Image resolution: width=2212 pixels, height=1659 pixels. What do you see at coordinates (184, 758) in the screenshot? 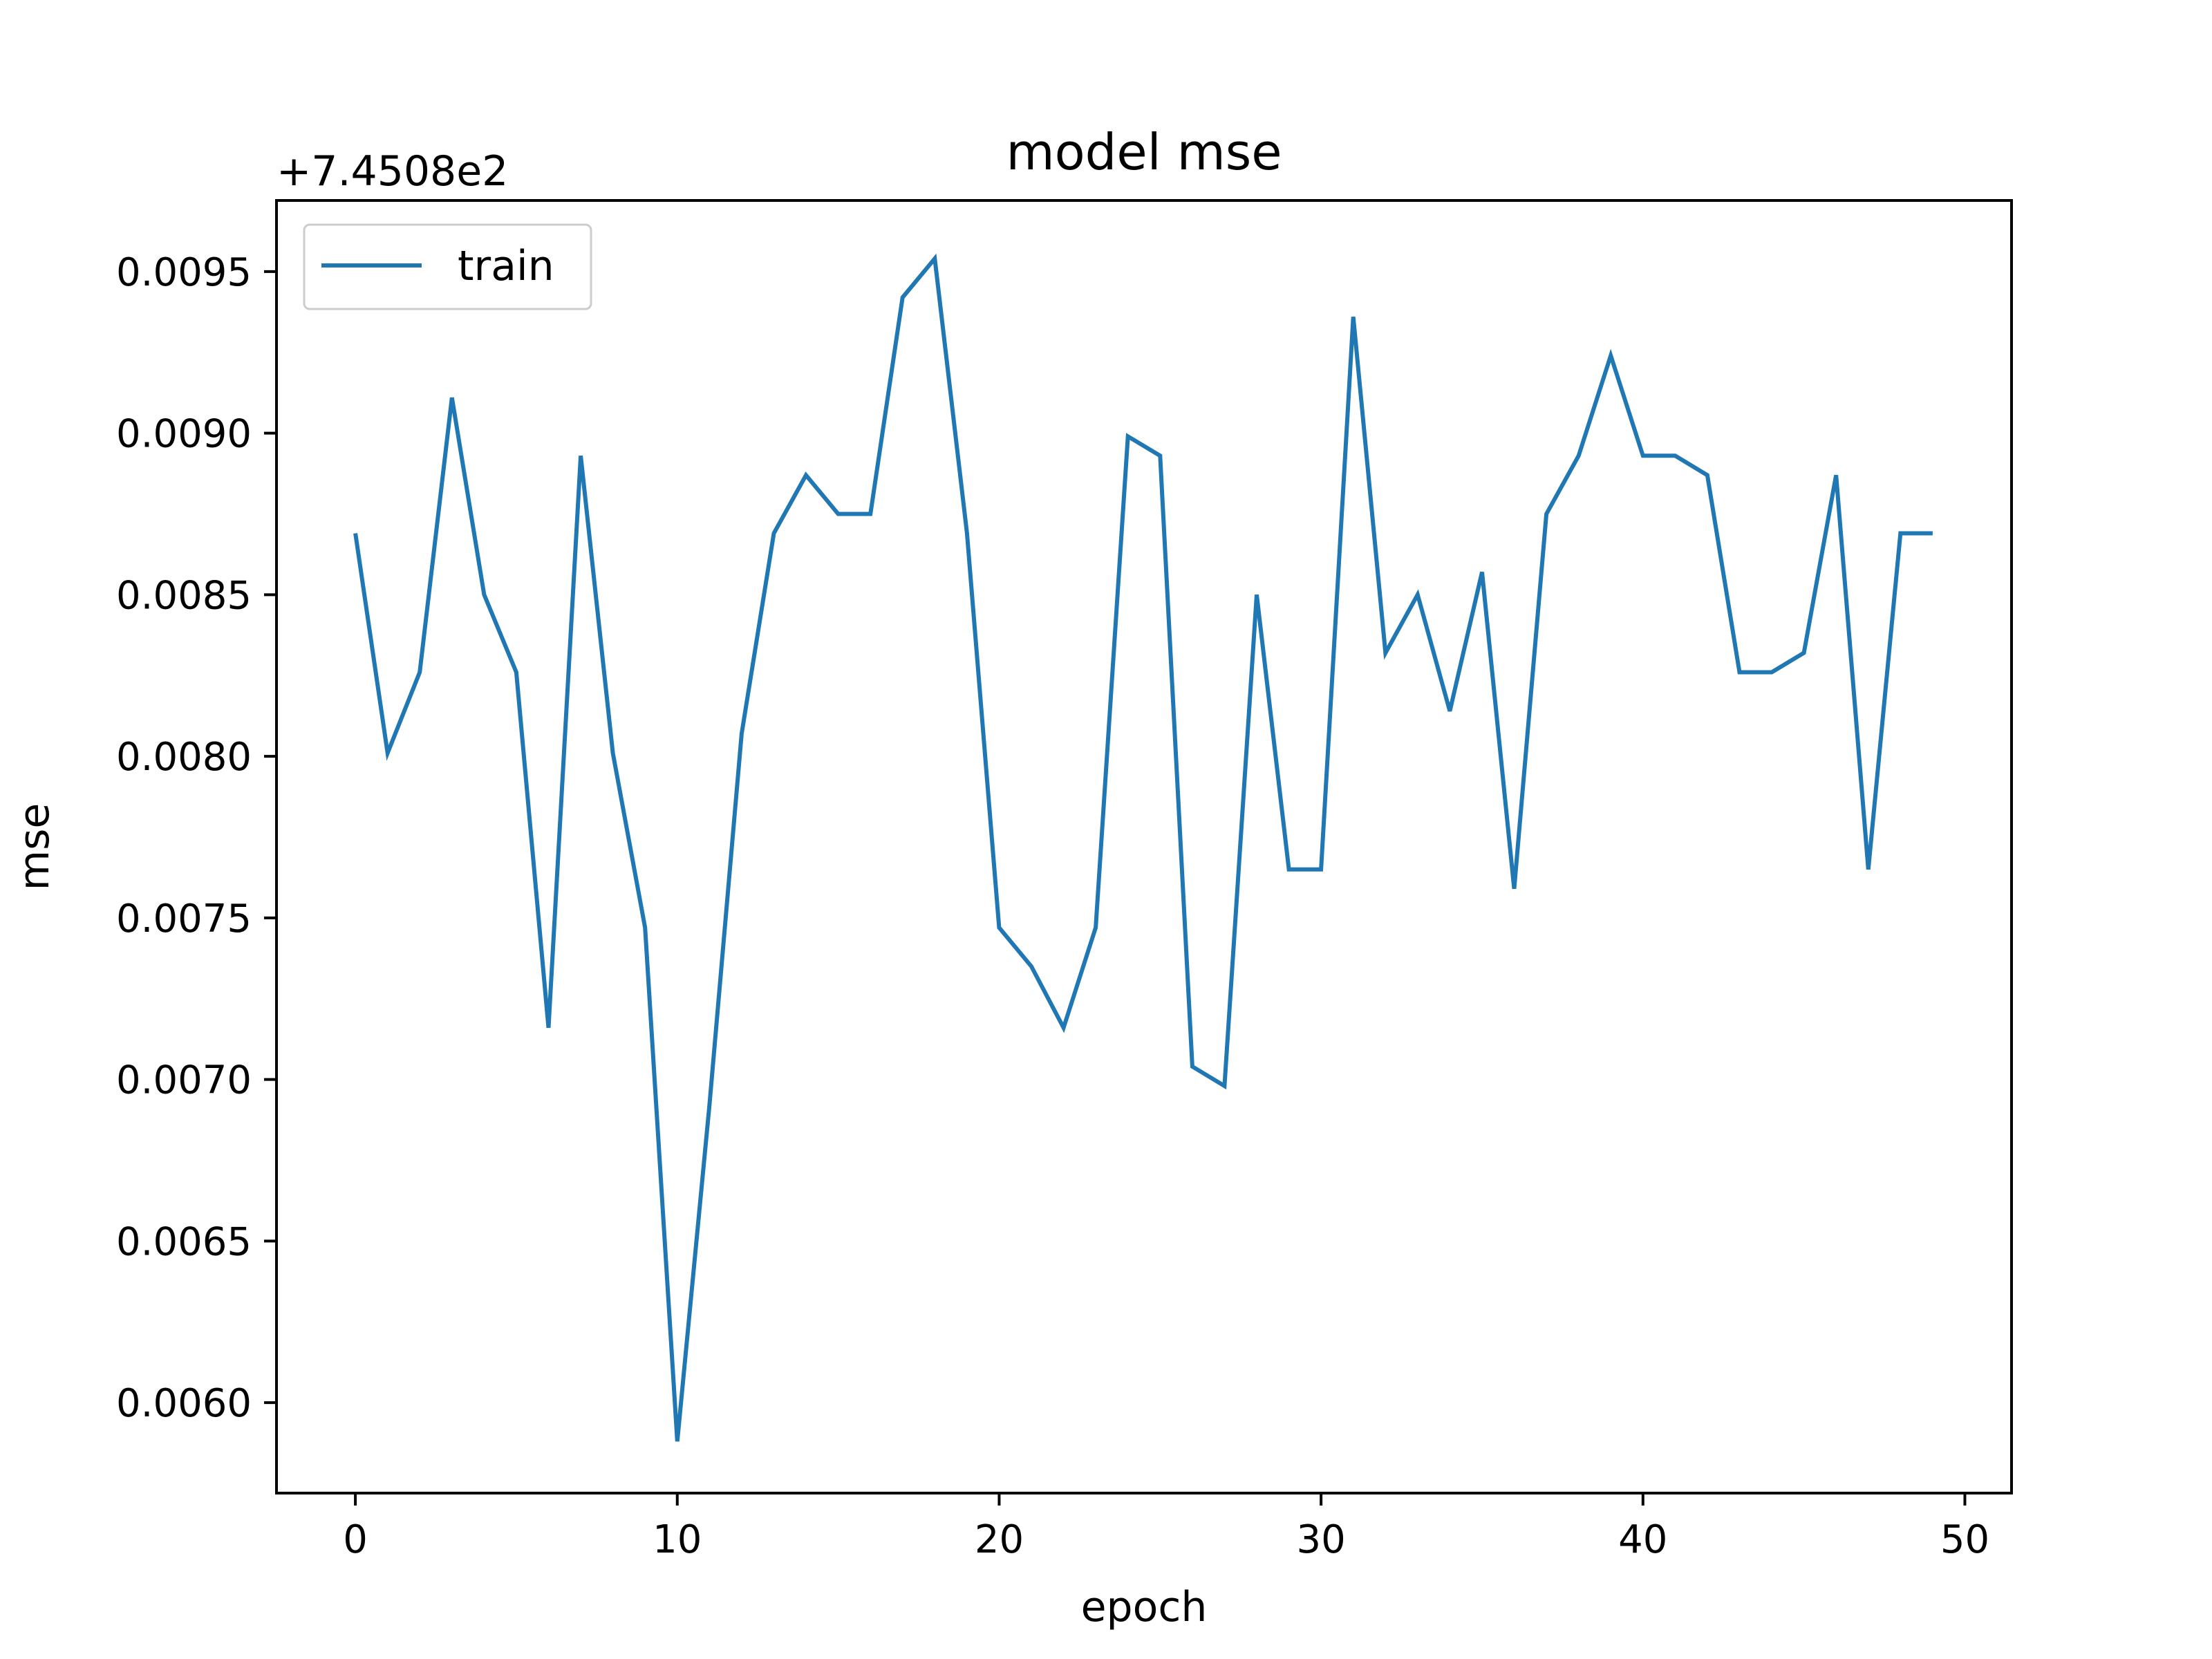
I see `y-tick-label: 0.0080` at bounding box center [184, 758].